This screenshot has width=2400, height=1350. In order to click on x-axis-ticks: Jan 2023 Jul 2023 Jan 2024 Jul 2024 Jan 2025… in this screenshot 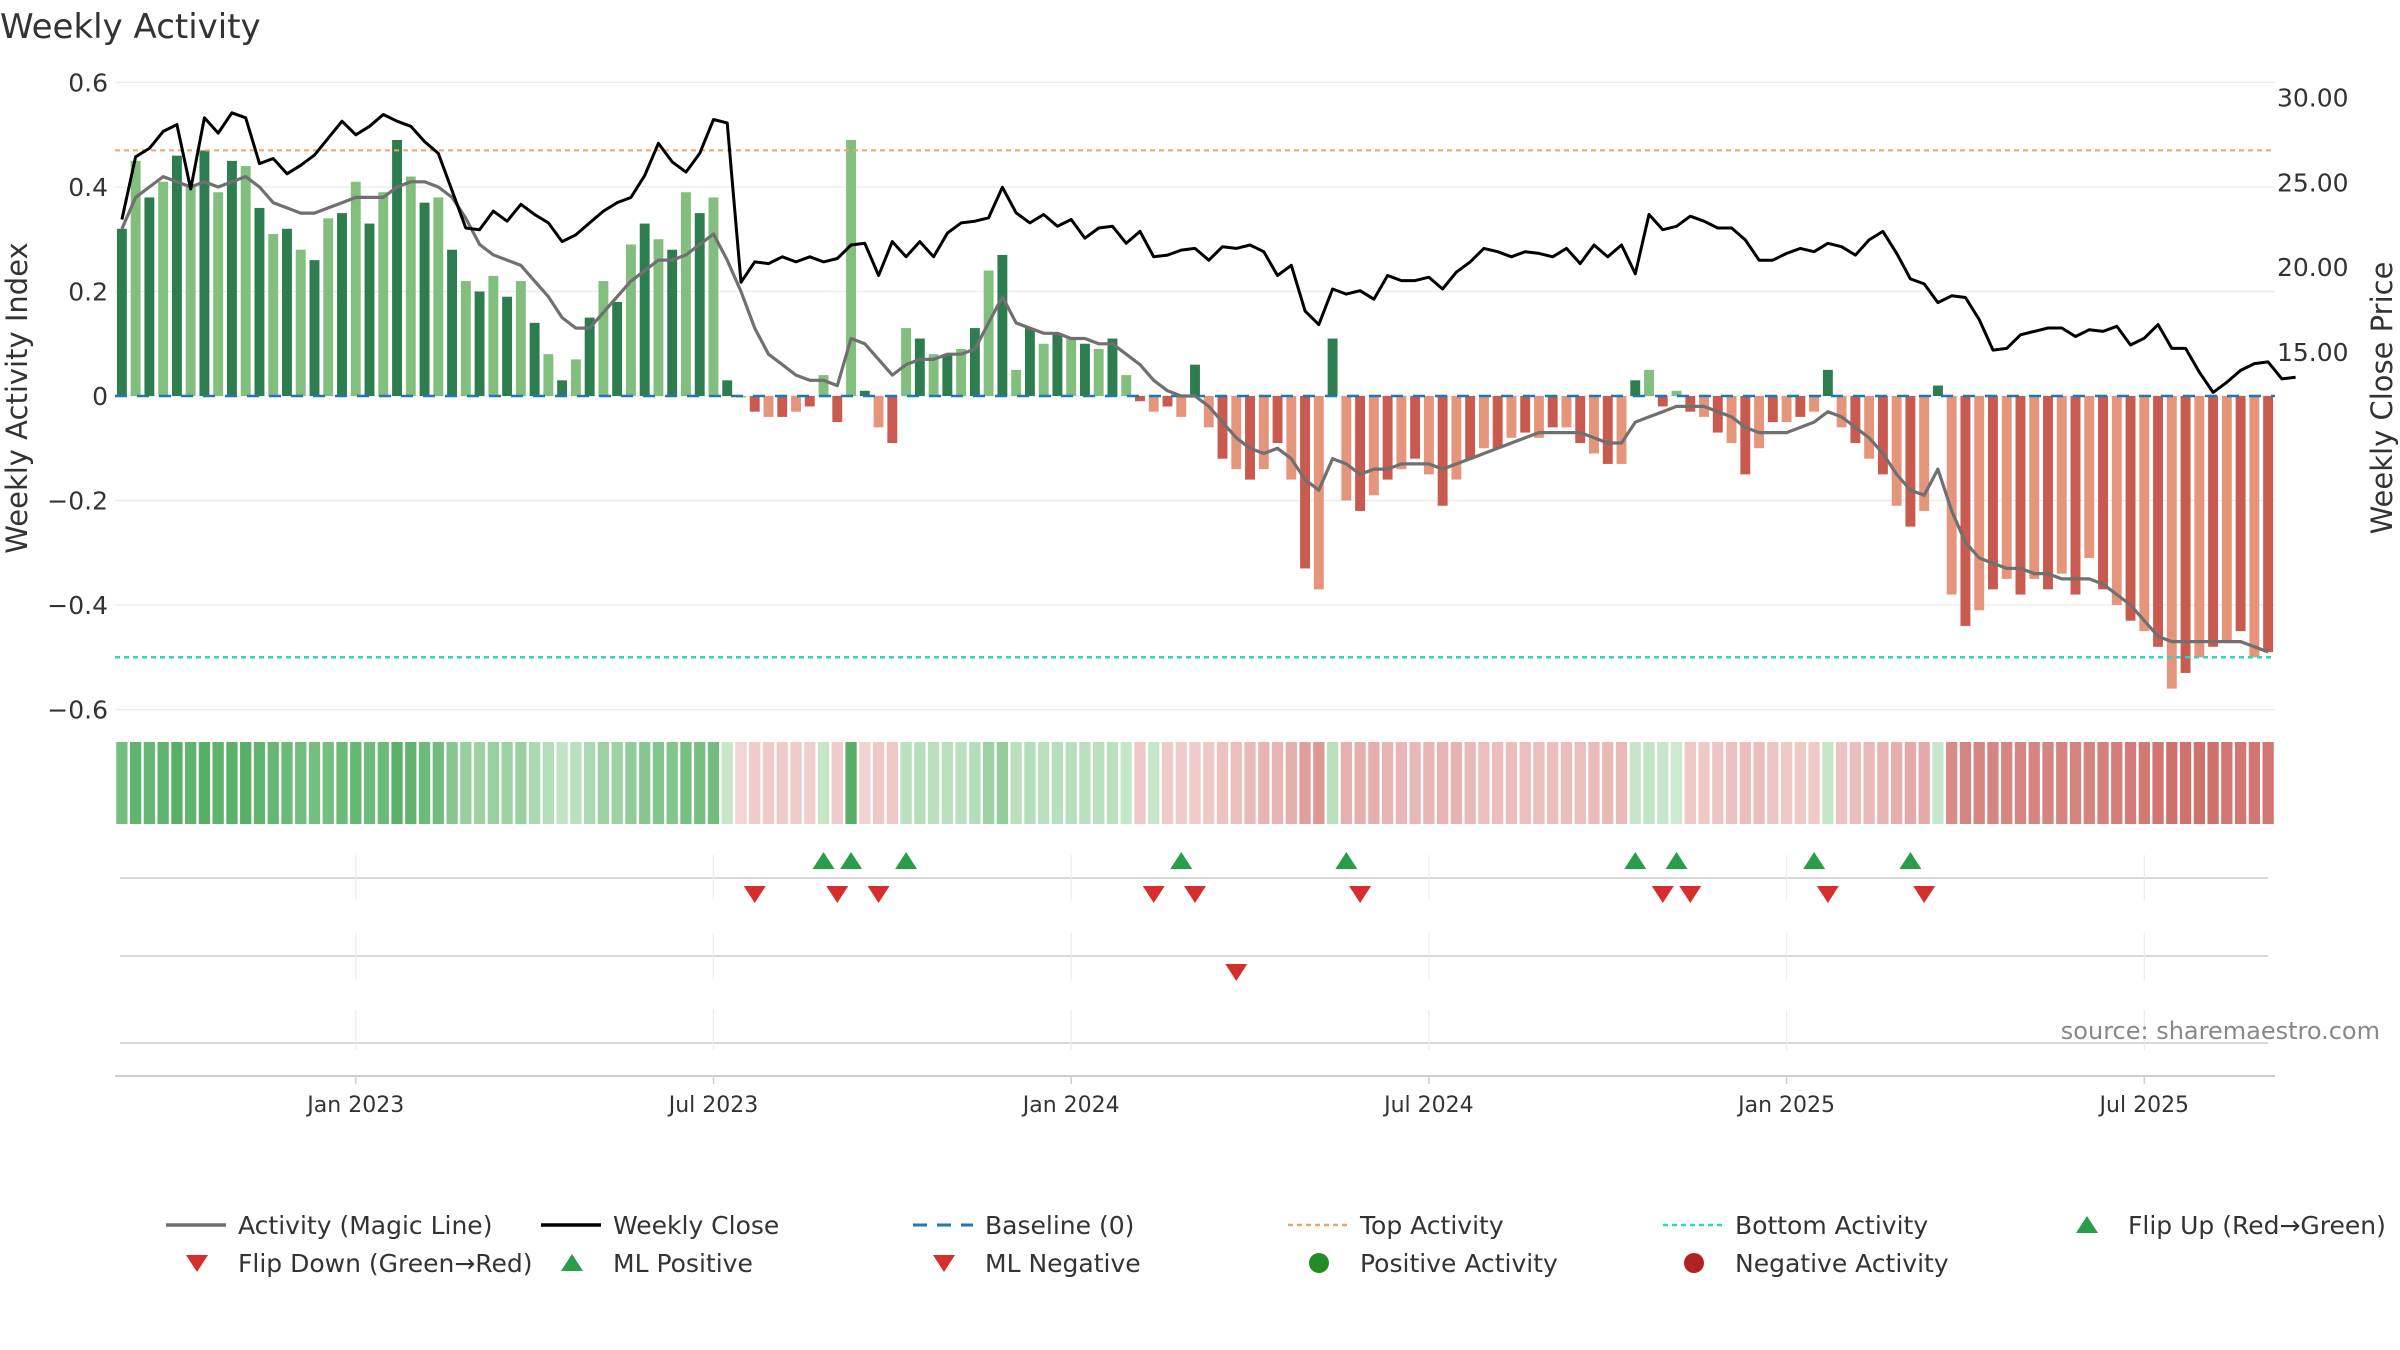, I will do `click(1247, 1097)`.